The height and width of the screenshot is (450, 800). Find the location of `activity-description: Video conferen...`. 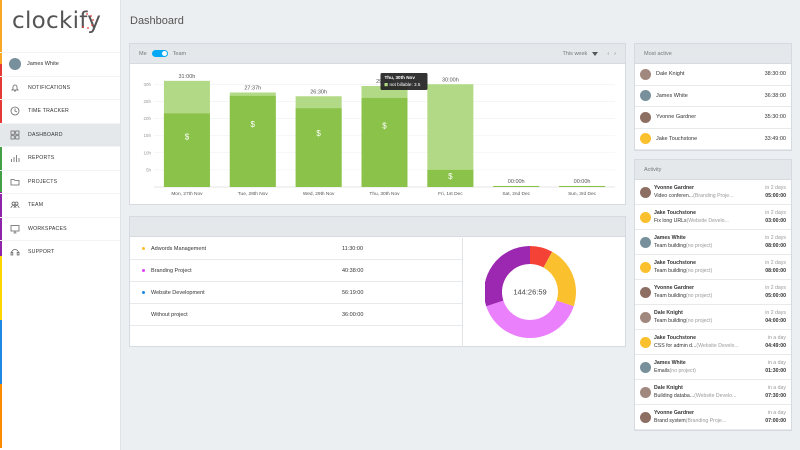

activity-description: Video conferen... is located at coordinates (674, 196).